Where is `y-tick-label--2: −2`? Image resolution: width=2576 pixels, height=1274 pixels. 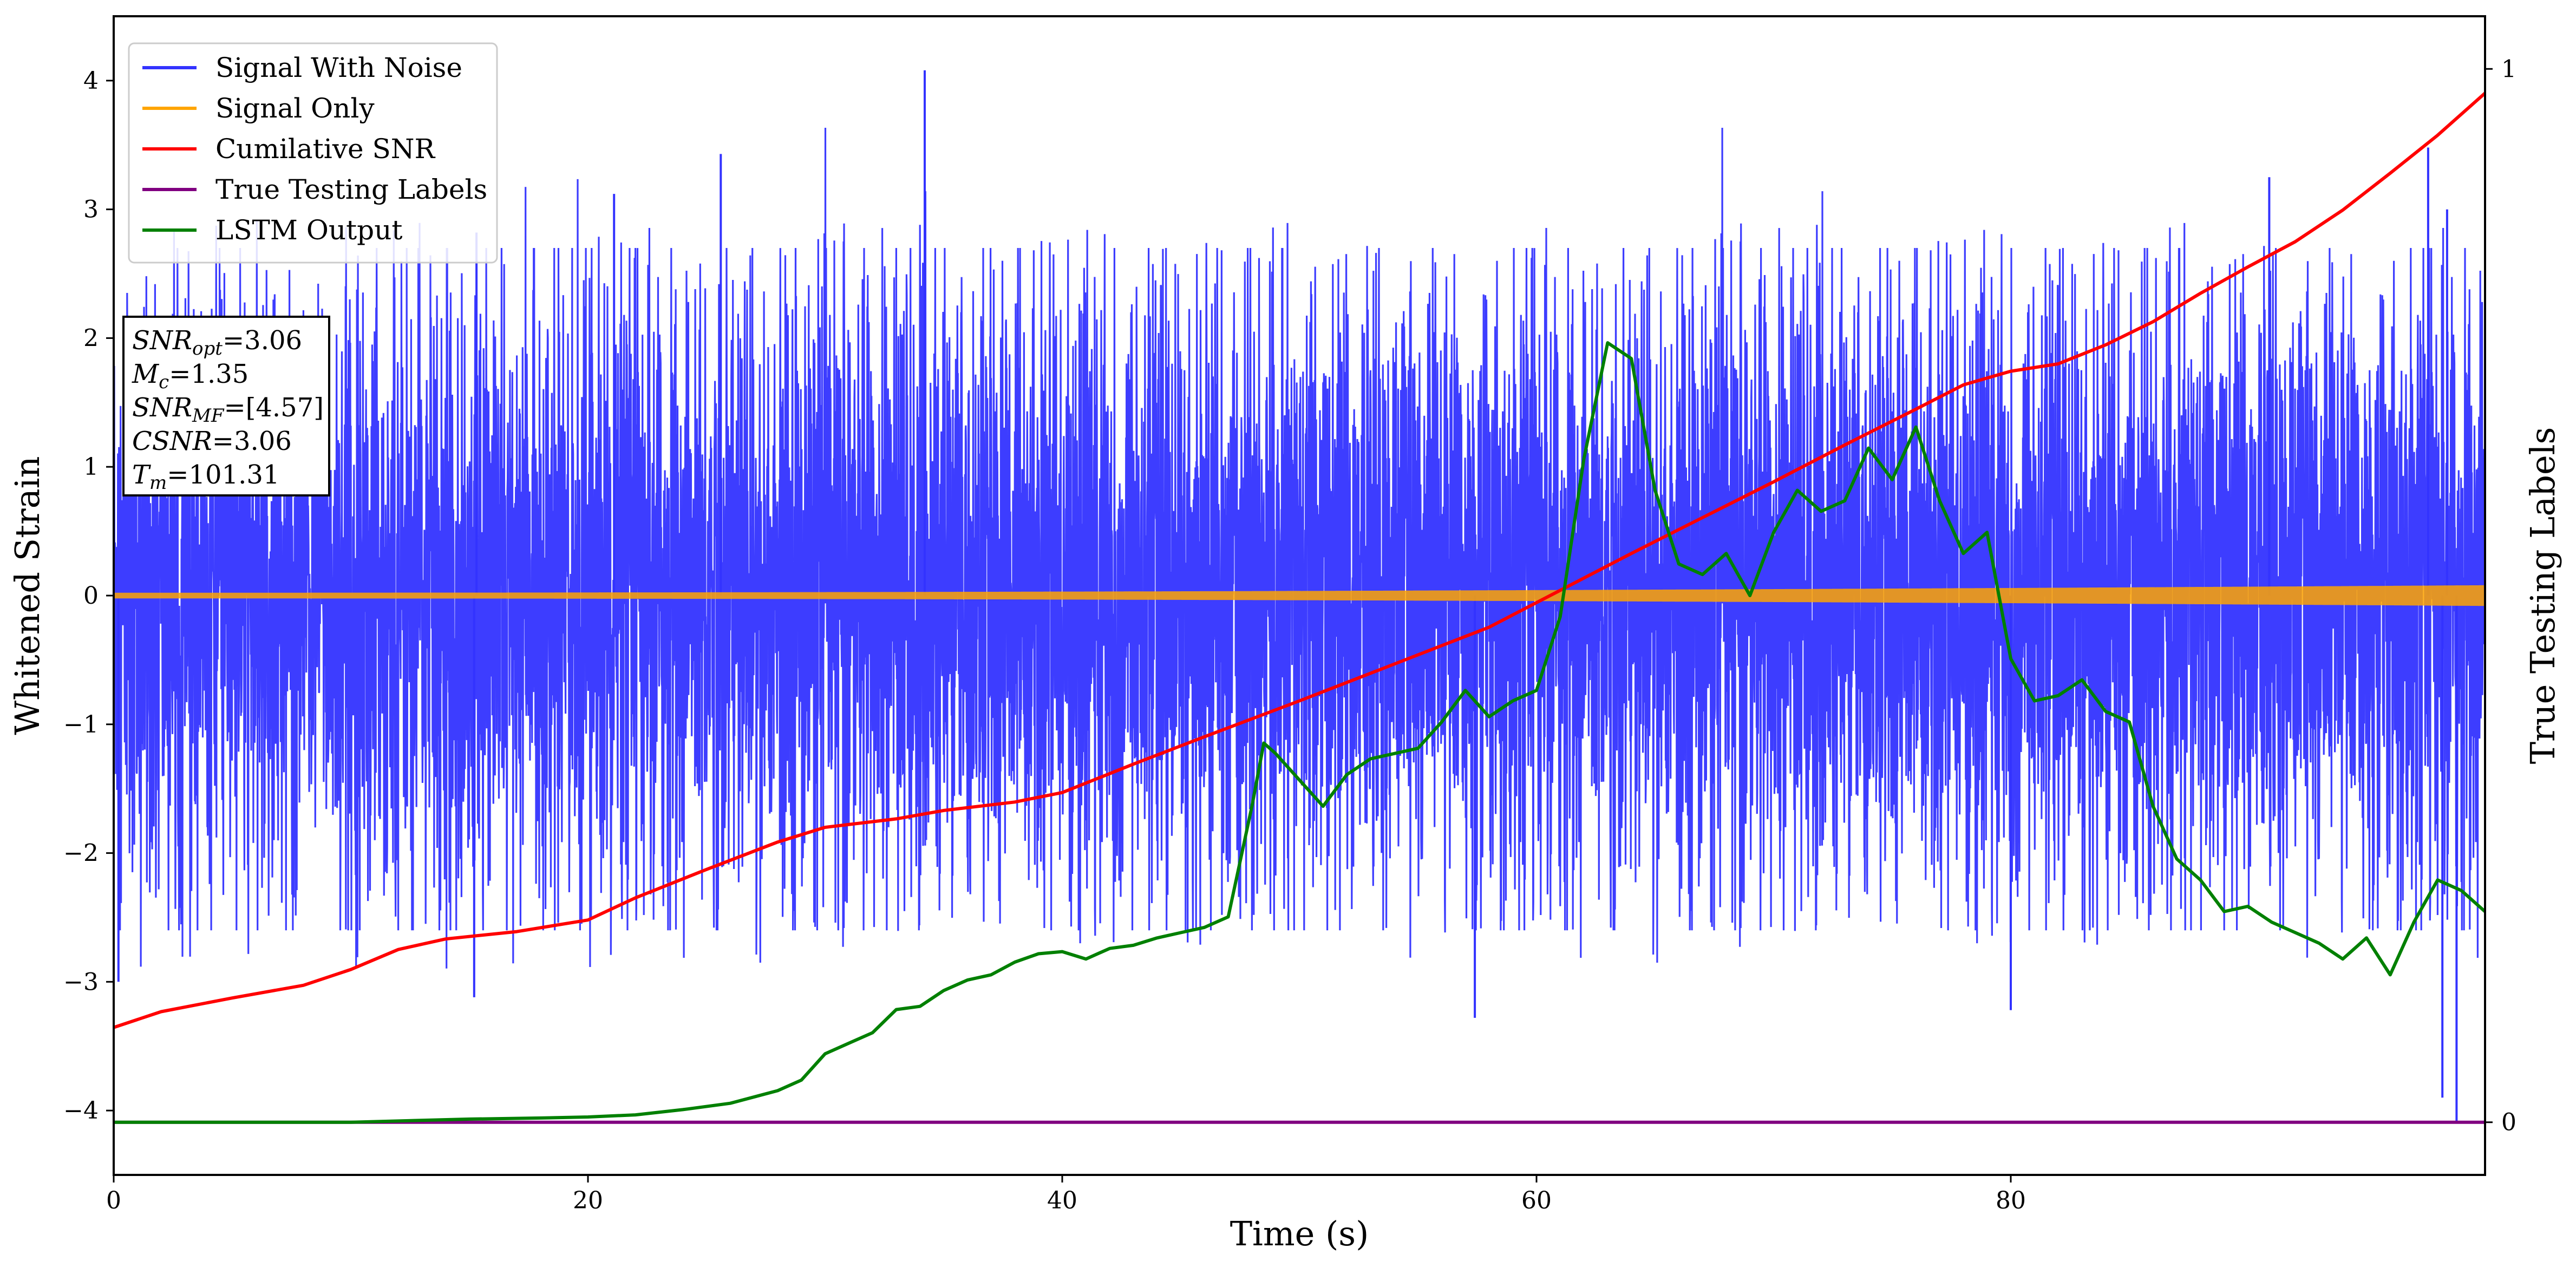
y-tick-label--2: −2 is located at coordinates (81, 853).